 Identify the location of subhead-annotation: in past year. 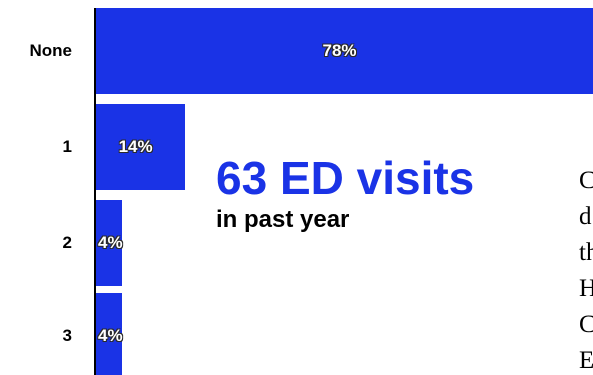
(283, 219).